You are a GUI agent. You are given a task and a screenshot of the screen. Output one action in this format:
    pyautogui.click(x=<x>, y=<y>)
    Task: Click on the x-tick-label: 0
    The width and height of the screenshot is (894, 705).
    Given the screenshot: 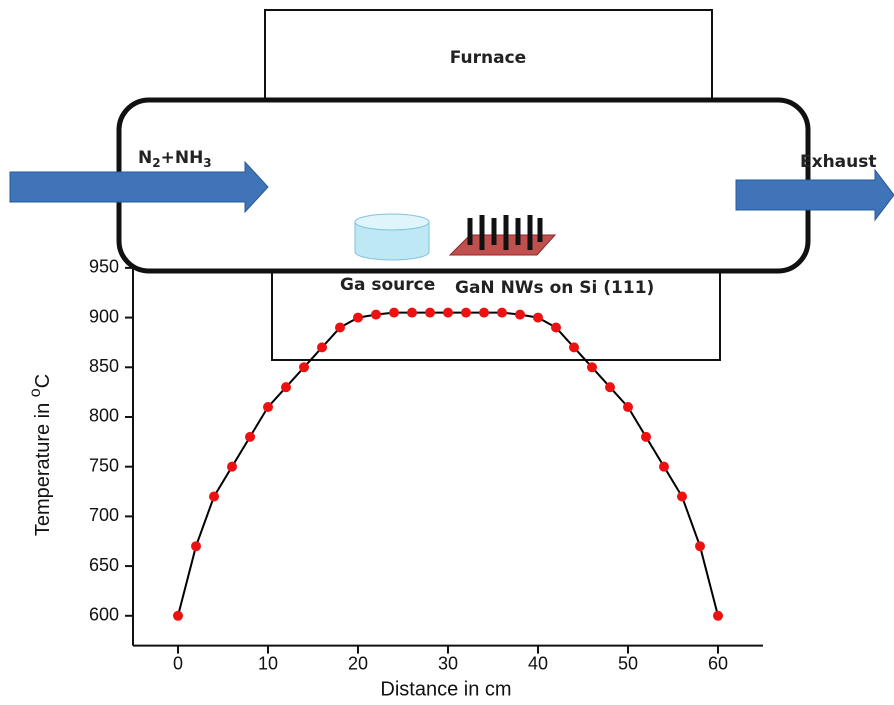 What is the action you would take?
    pyautogui.click(x=178, y=663)
    